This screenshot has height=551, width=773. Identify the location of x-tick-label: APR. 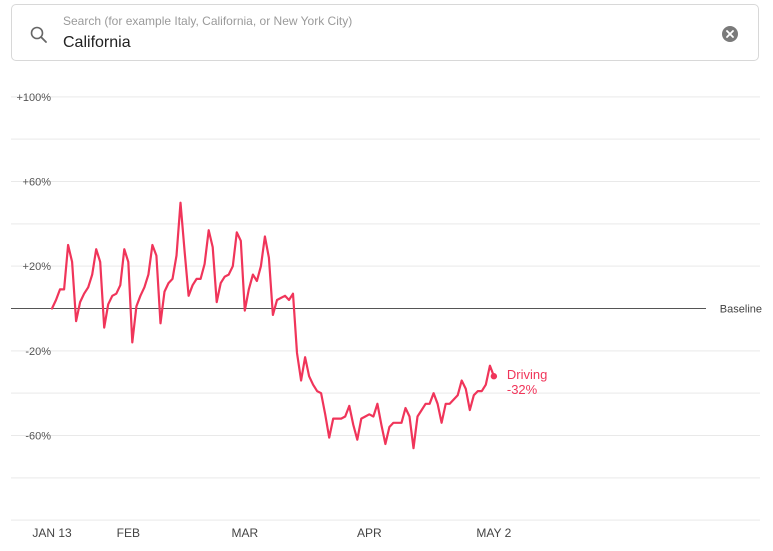
(369, 533).